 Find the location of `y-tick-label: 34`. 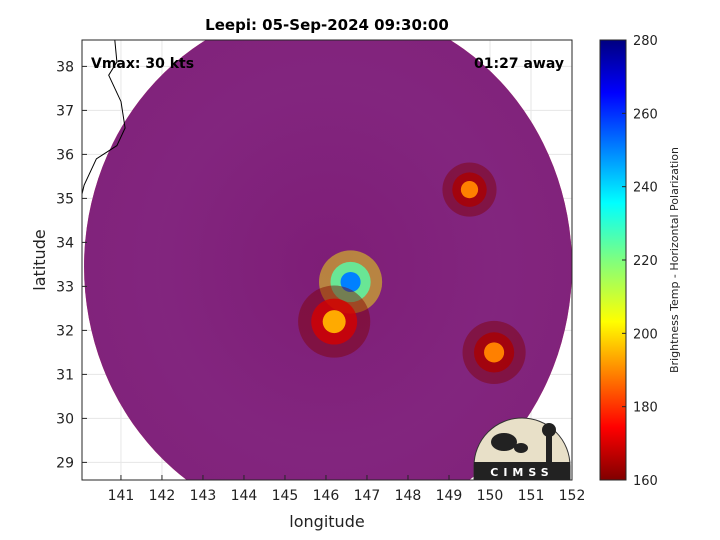

y-tick-label: 34 is located at coordinates (65, 243).